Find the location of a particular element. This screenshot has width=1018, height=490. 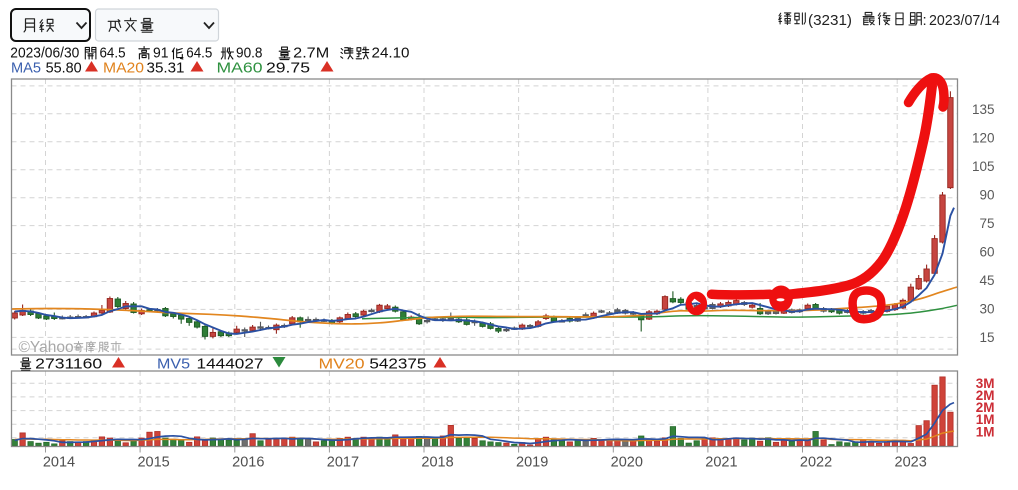

svg-text: 75 is located at coordinates (986, 223).